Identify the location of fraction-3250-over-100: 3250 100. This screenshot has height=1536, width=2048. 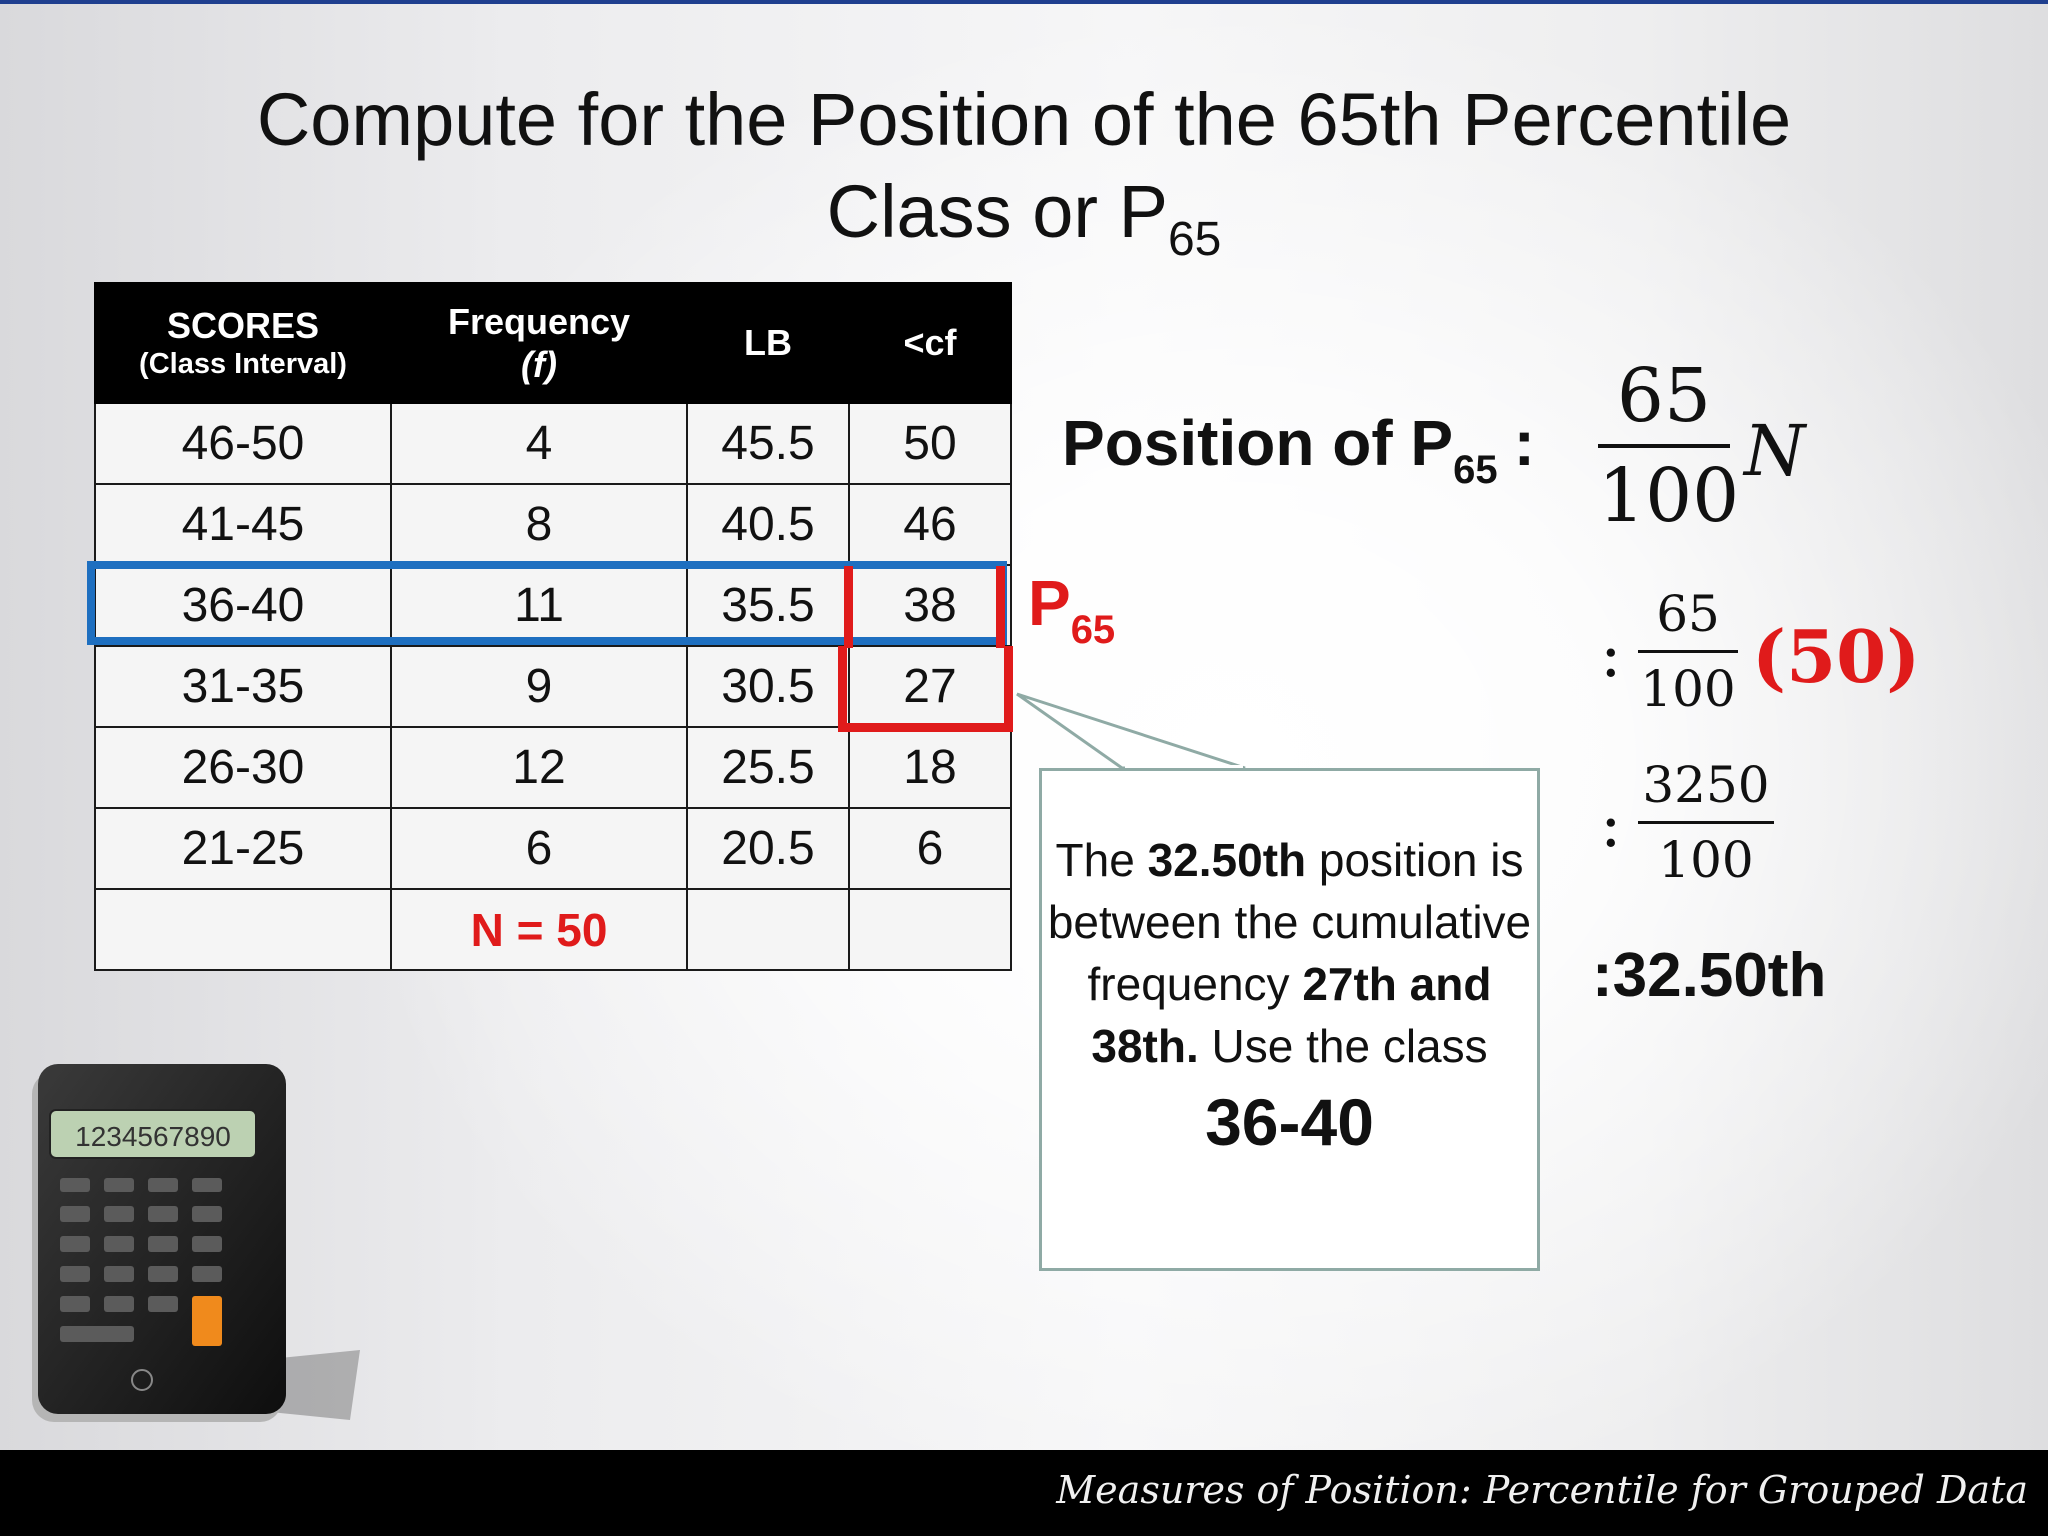
(1706, 822).